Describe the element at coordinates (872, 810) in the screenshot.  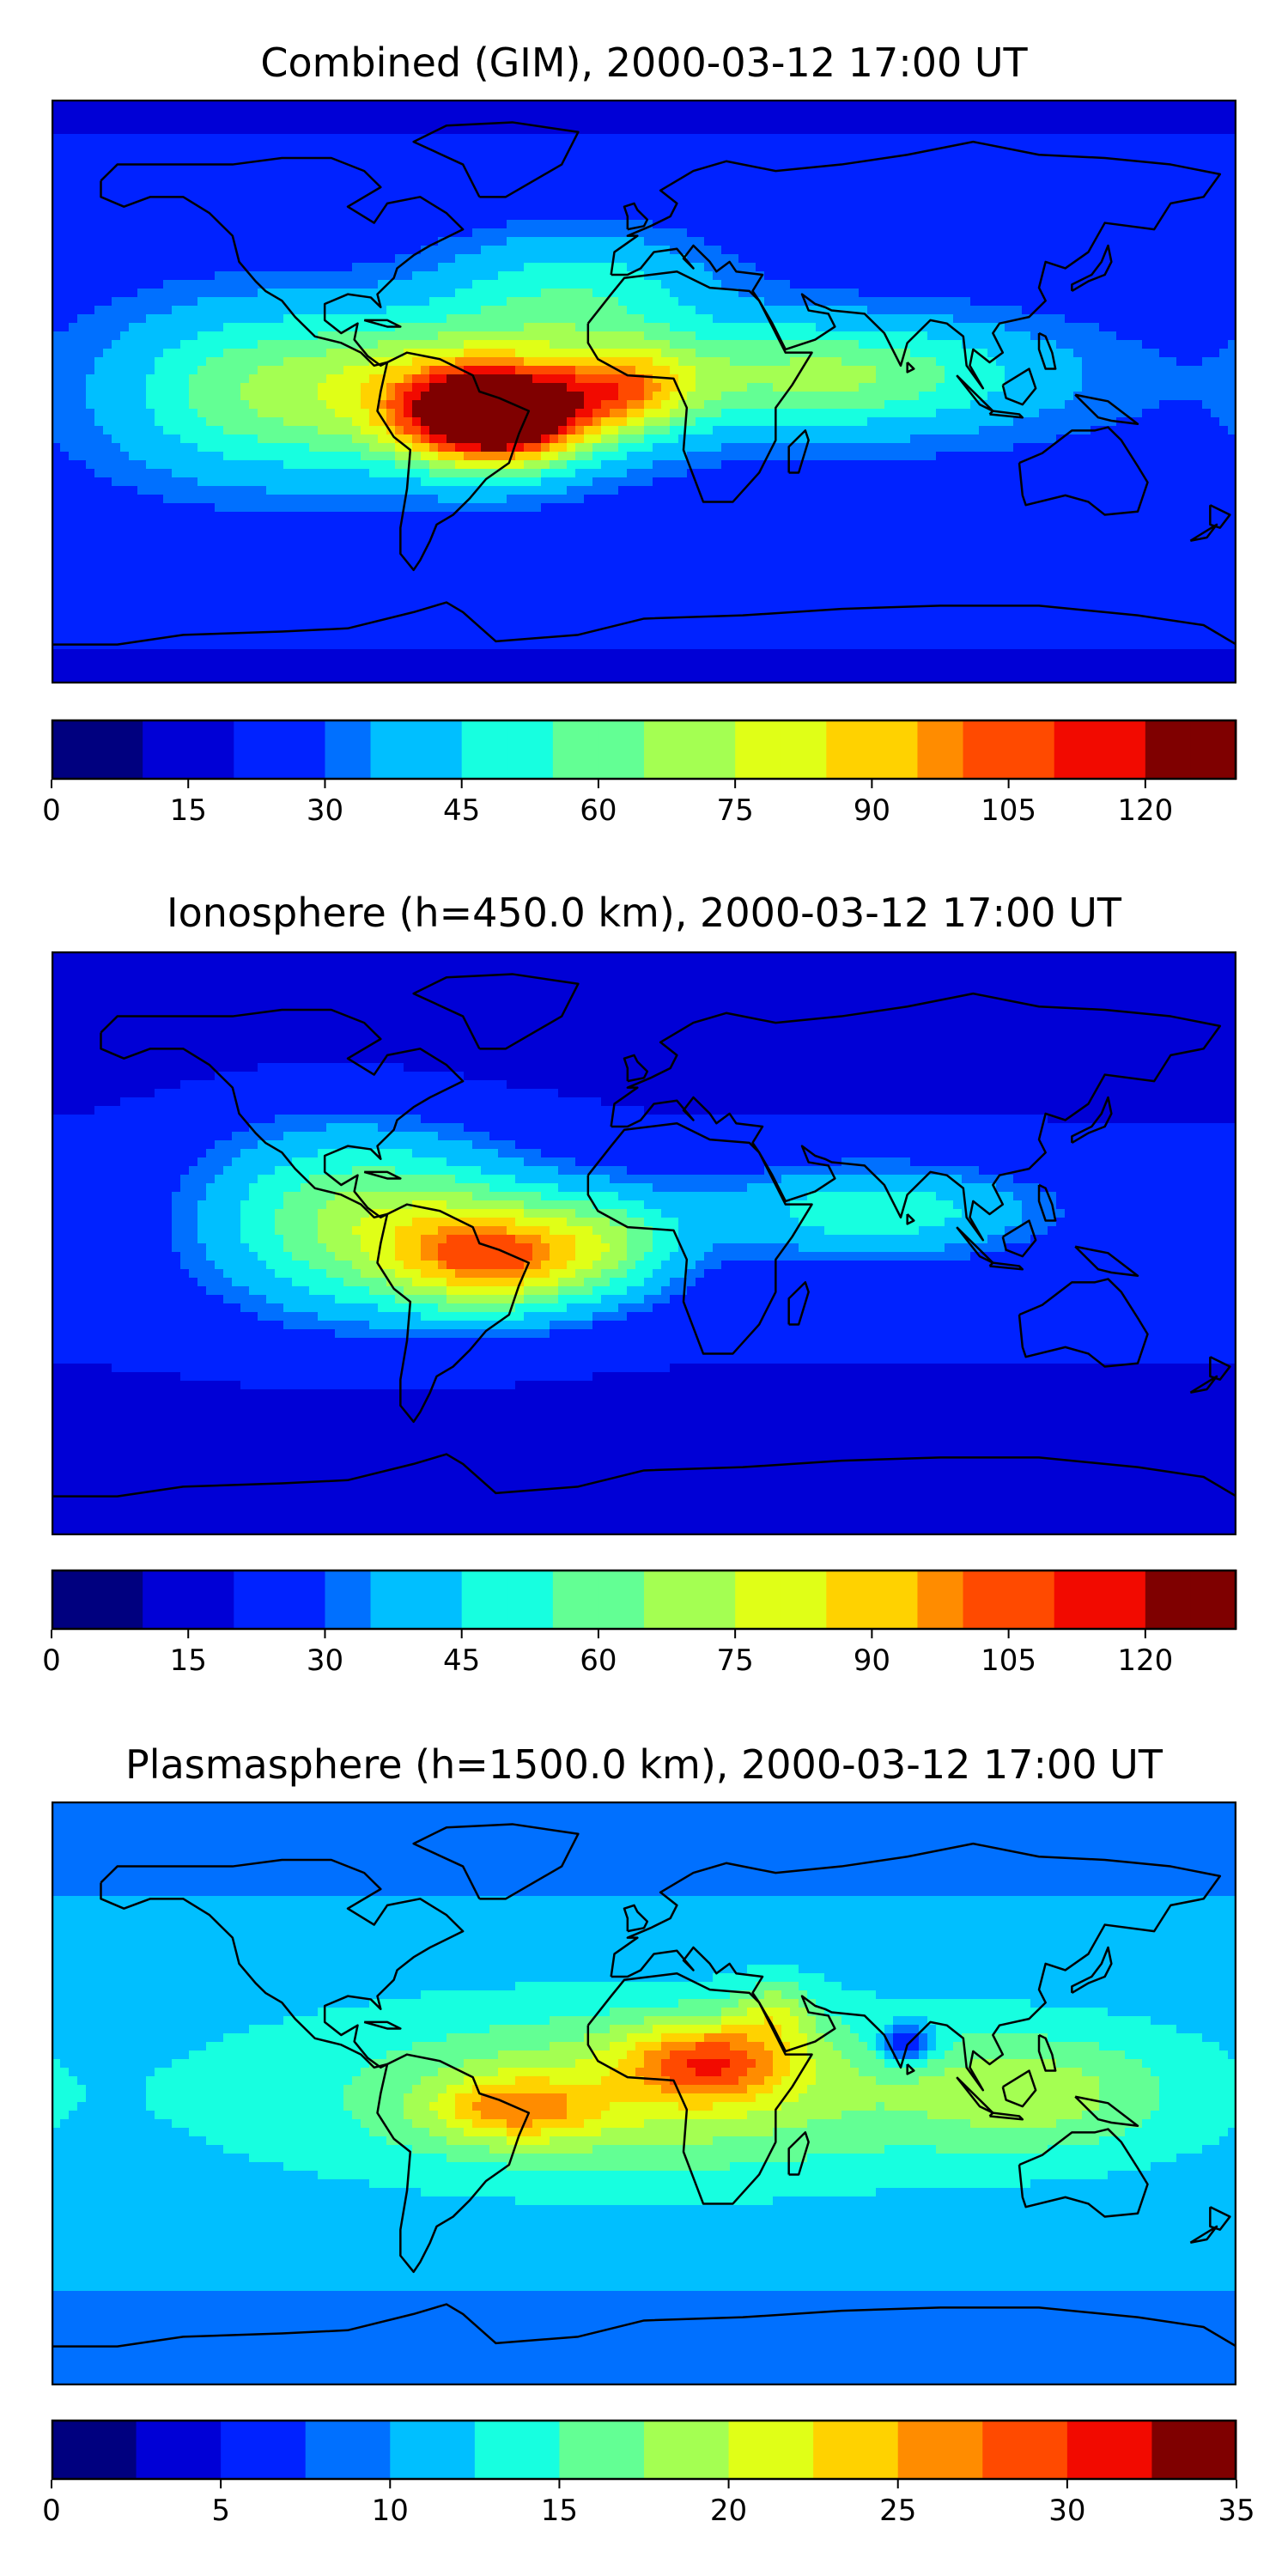
I see `colorbar-tick-label: 90` at that location.